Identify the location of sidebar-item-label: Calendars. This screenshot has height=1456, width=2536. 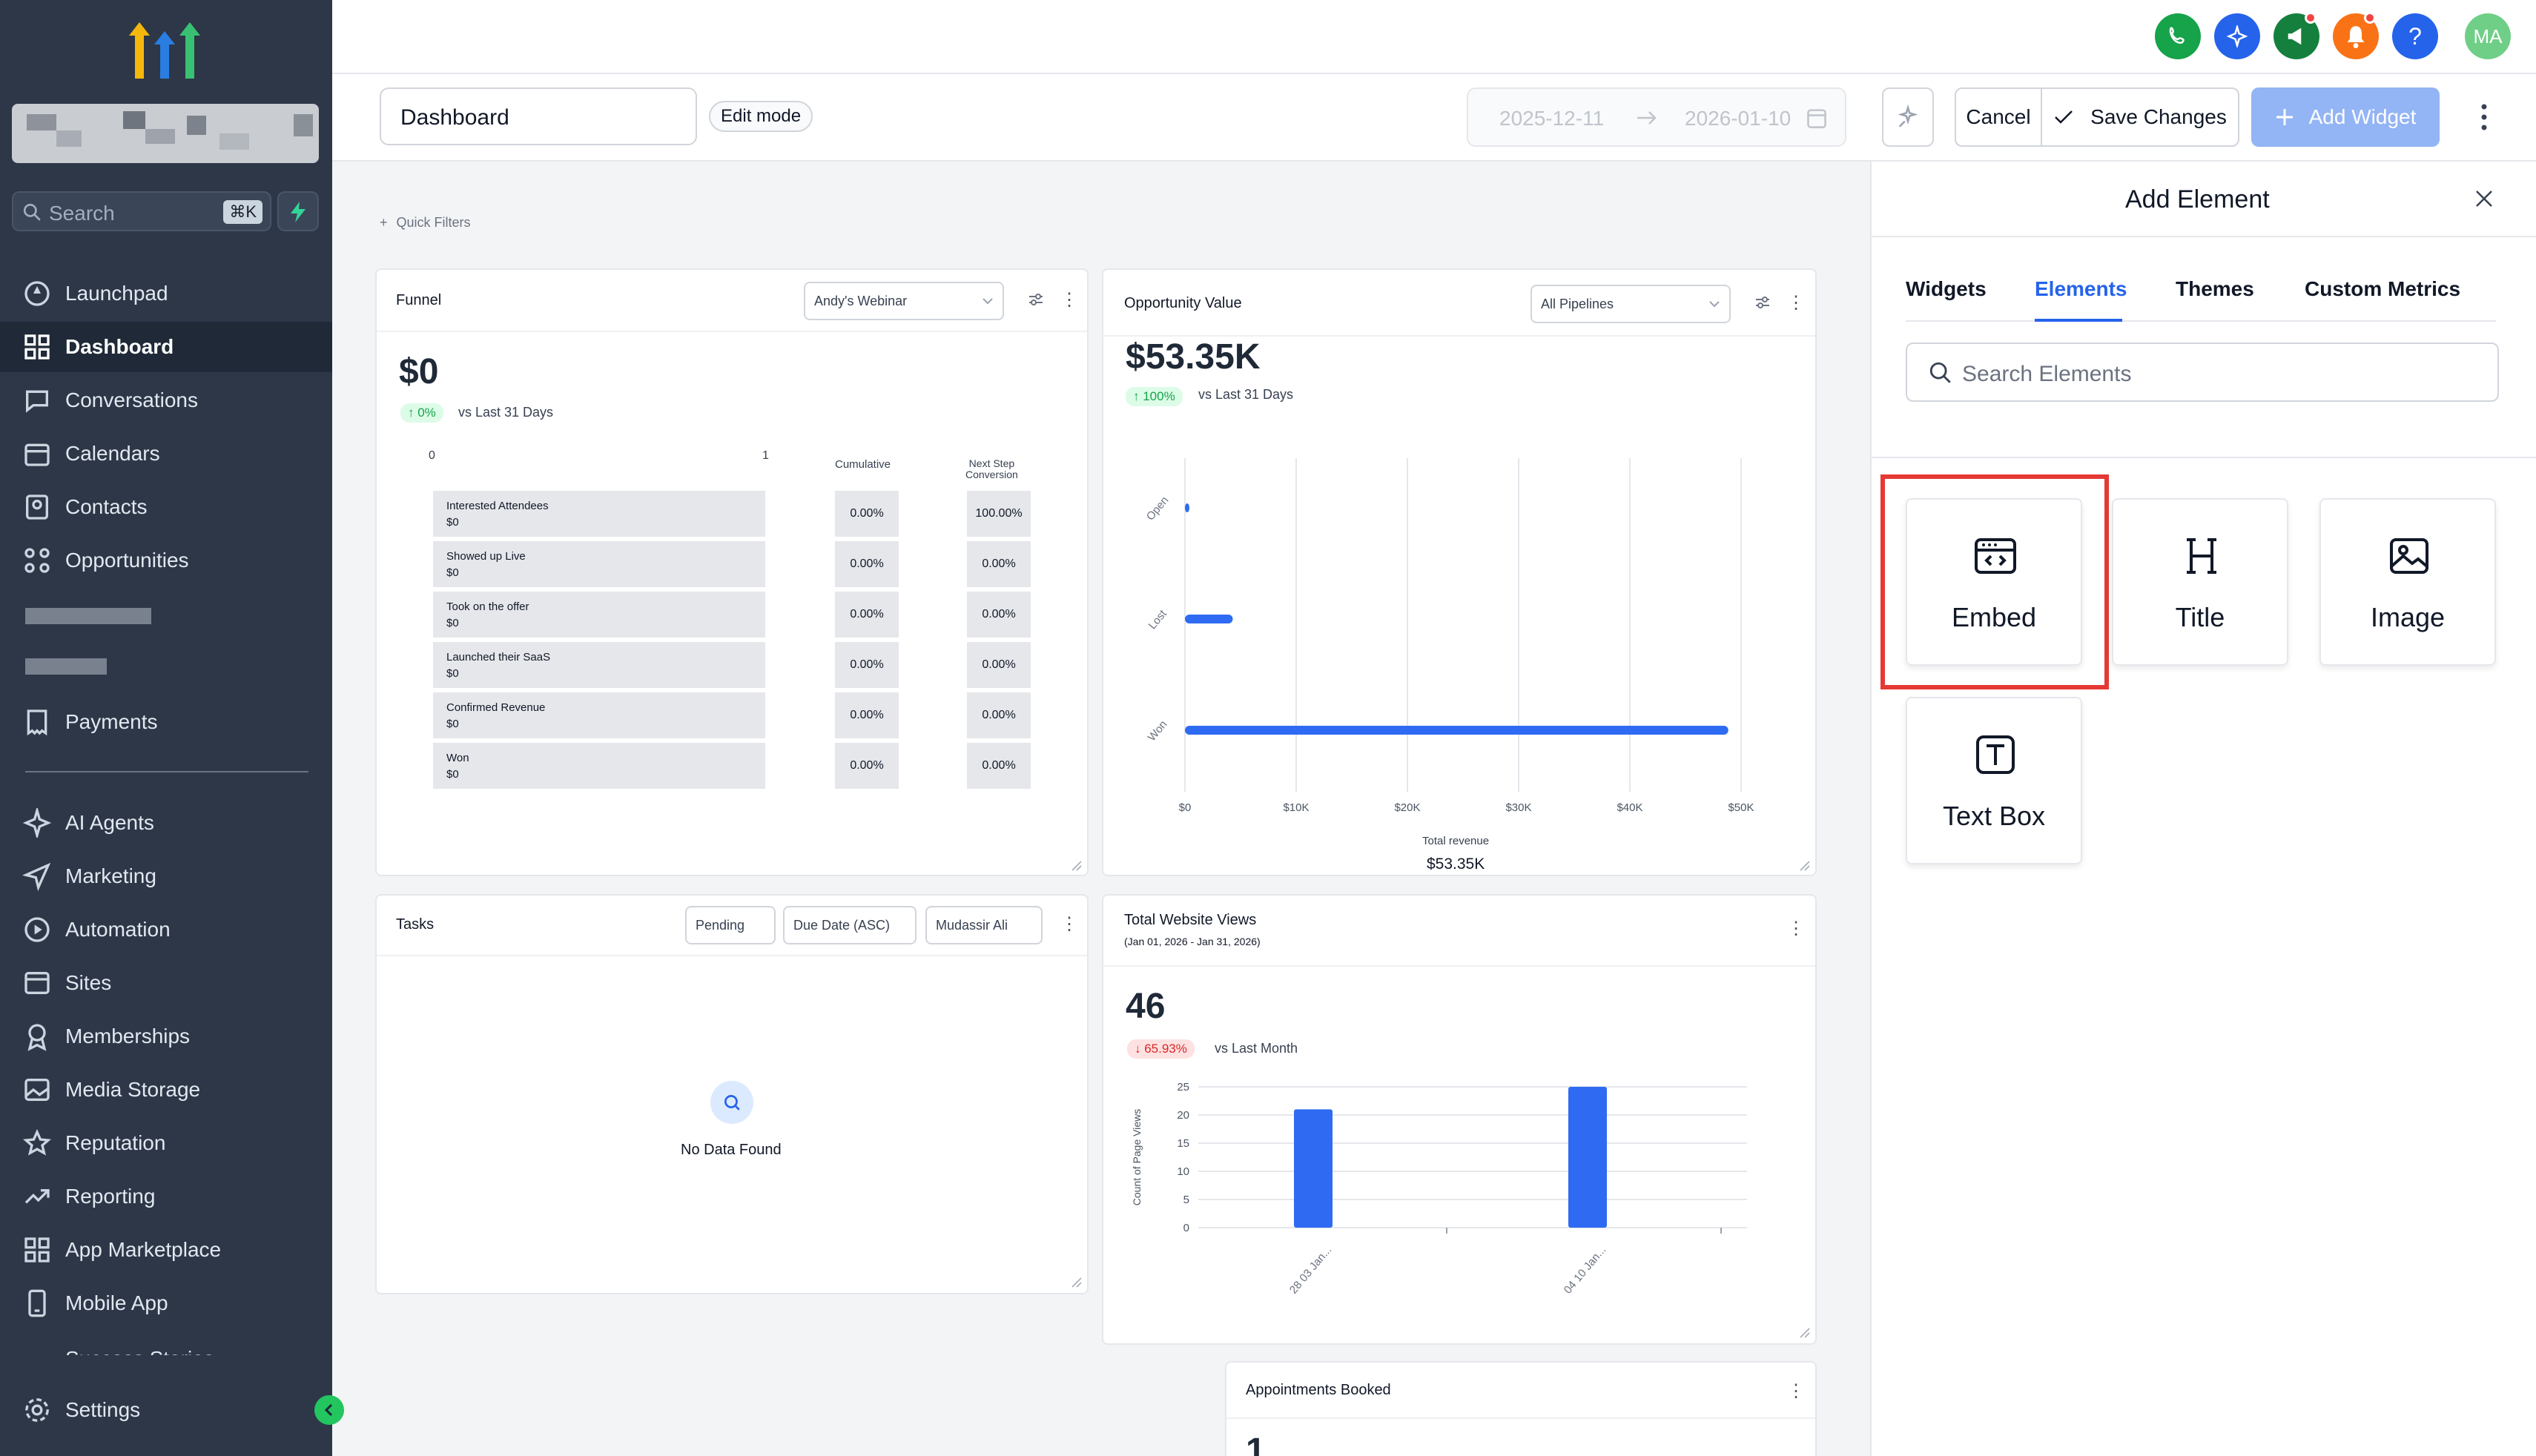
(113, 453).